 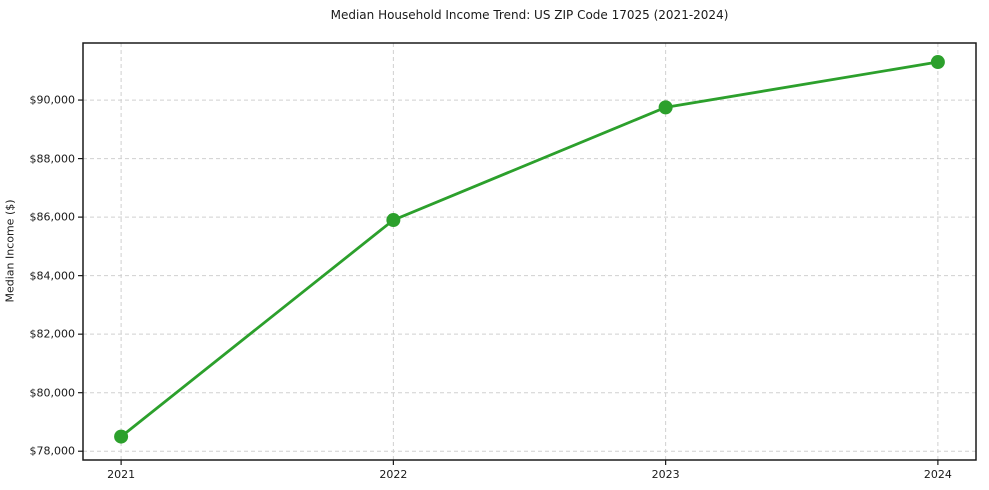 What do you see at coordinates (52, 451) in the screenshot?
I see `y-tick-label: $78,000` at bounding box center [52, 451].